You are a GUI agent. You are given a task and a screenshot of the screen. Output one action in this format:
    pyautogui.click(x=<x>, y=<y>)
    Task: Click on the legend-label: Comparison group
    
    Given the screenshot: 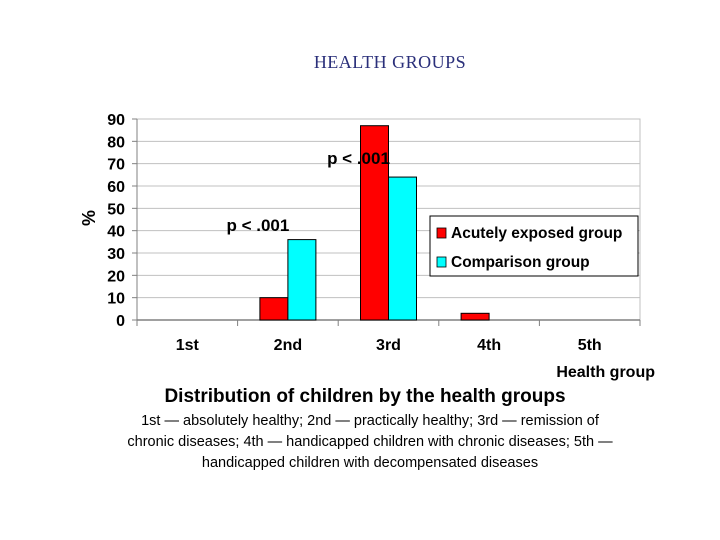 What is the action you would take?
    pyautogui.click(x=520, y=262)
    